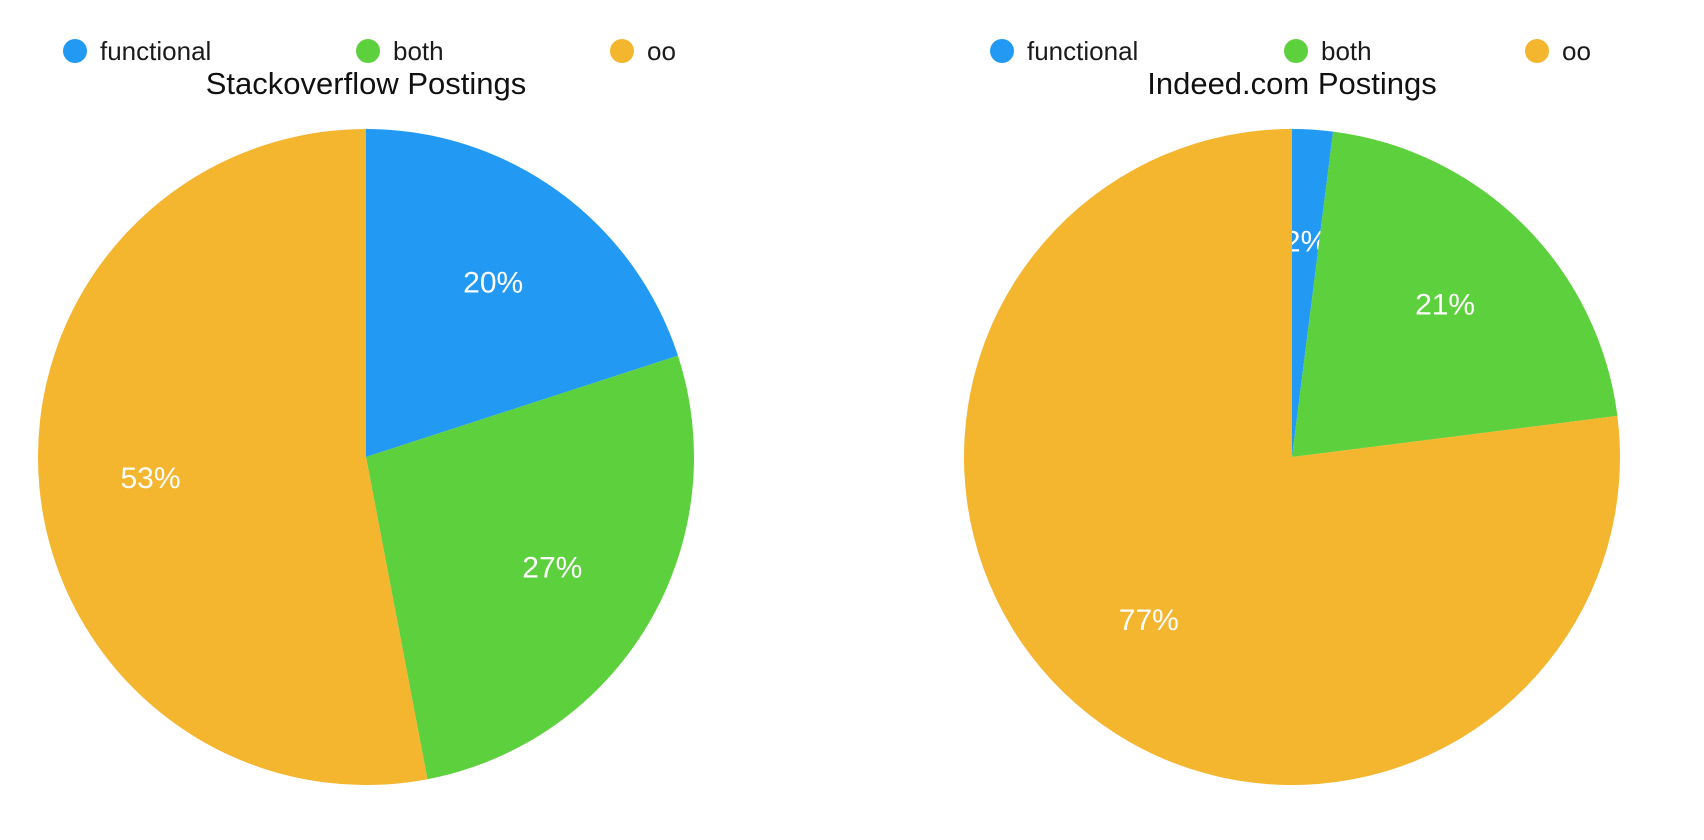 The image size is (1704, 840). I want to click on slice-label-oo: 53%, so click(150, 478).